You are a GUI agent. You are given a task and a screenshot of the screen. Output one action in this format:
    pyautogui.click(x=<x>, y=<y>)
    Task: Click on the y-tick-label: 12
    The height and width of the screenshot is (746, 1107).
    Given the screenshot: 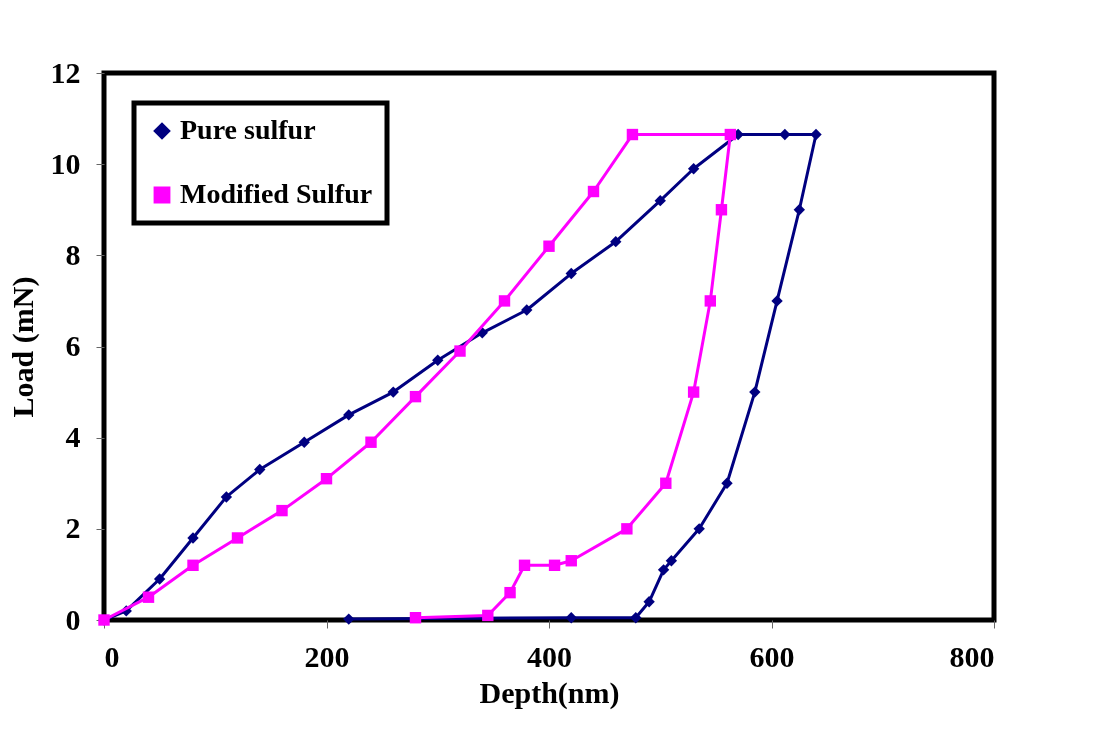 What is the action you would take?
    pyautogui.click(x=65, y=72)
    